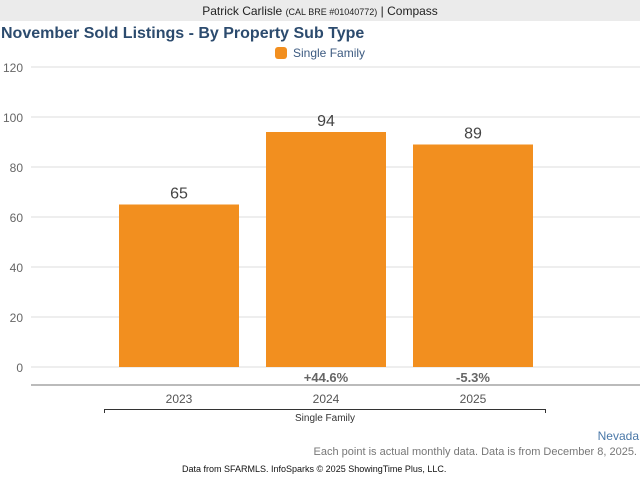 This screenshot has width=640, height=480. What do you see at coordinates (13, 118) in the screenshot?
I see `y-tick-label: 100` at bounding box center [13, 118].